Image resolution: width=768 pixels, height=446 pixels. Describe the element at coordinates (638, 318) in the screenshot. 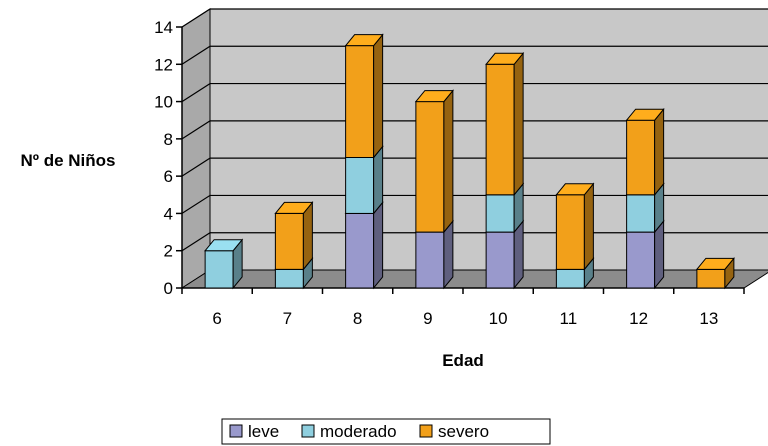

I see `x-tick-12: 12` at that location.